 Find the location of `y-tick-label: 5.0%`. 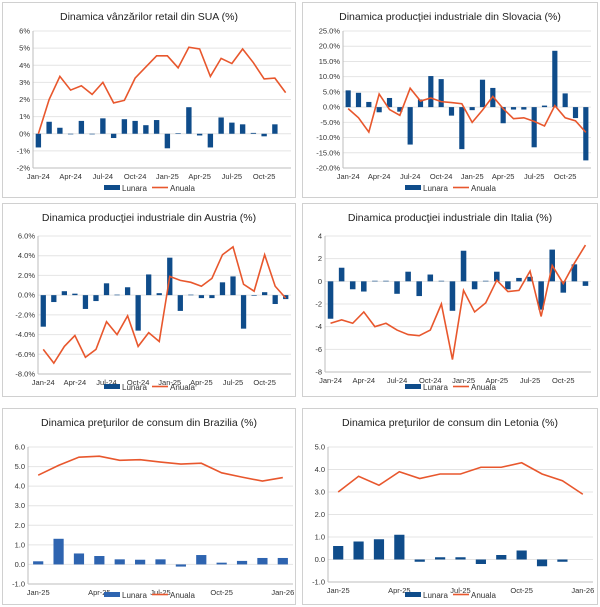

y-tick-label: 5.0% is located at coordinates (331, 91).